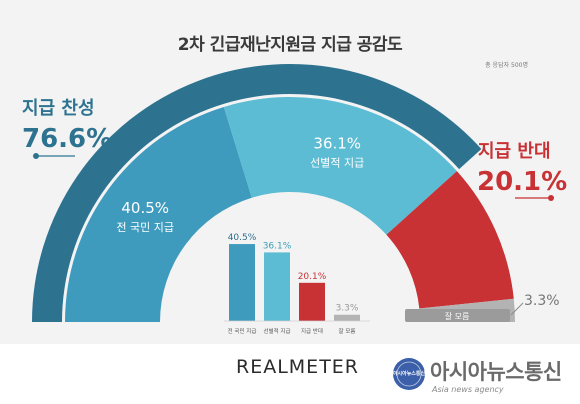  I want to click on dont-know-label-pill, so click(457, 315).